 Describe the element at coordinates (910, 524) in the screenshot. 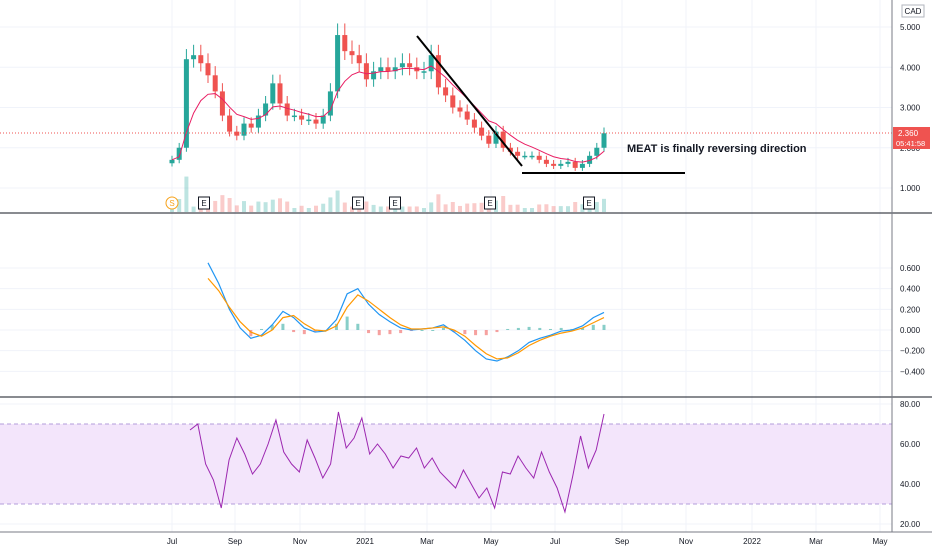

I see `y-tick-label: 20.00` at that location.